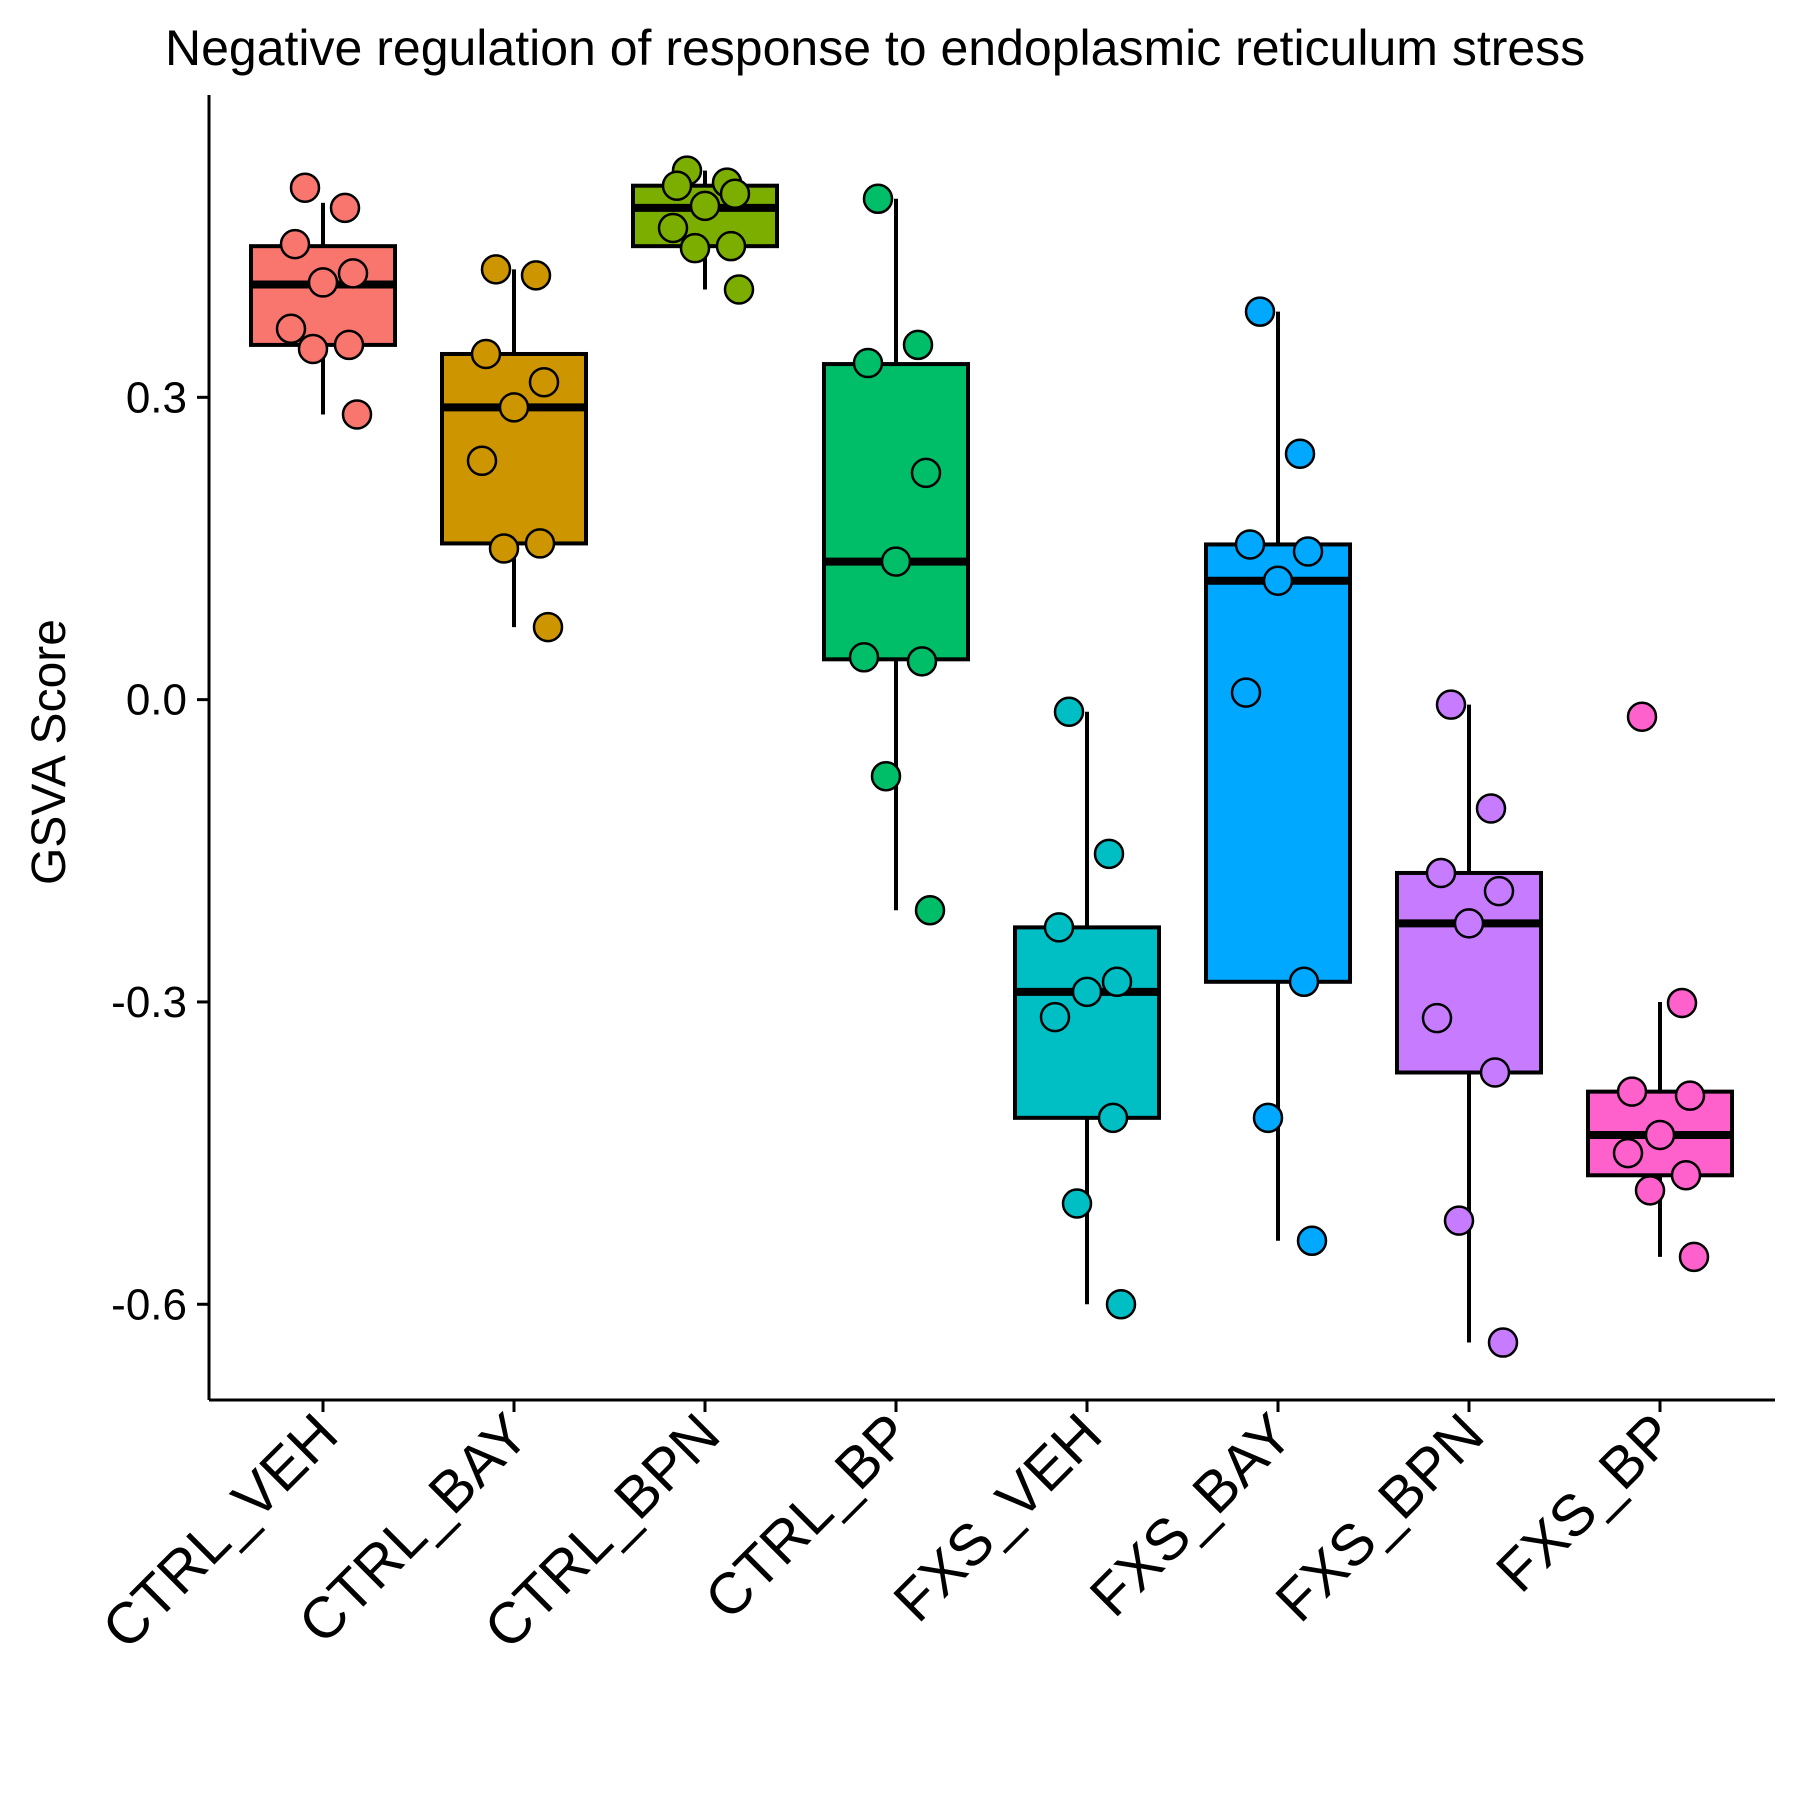 The width and height of the screenshot is (1800, 1800). Describe the element at coordinates (149, 1002) in the screenshot. I see `y-tick-label: -0.3` at that location.